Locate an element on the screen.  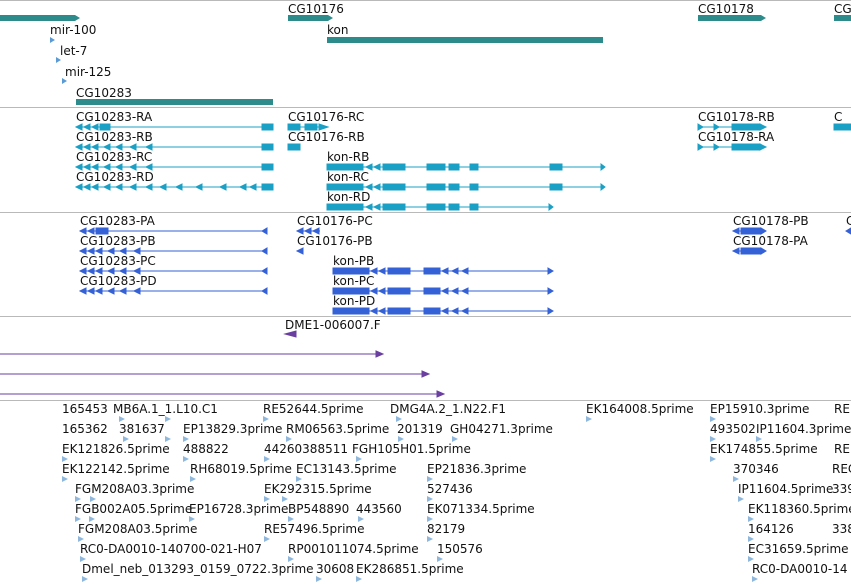
protein-cg10283-pc is located at coordinates (173, 271).